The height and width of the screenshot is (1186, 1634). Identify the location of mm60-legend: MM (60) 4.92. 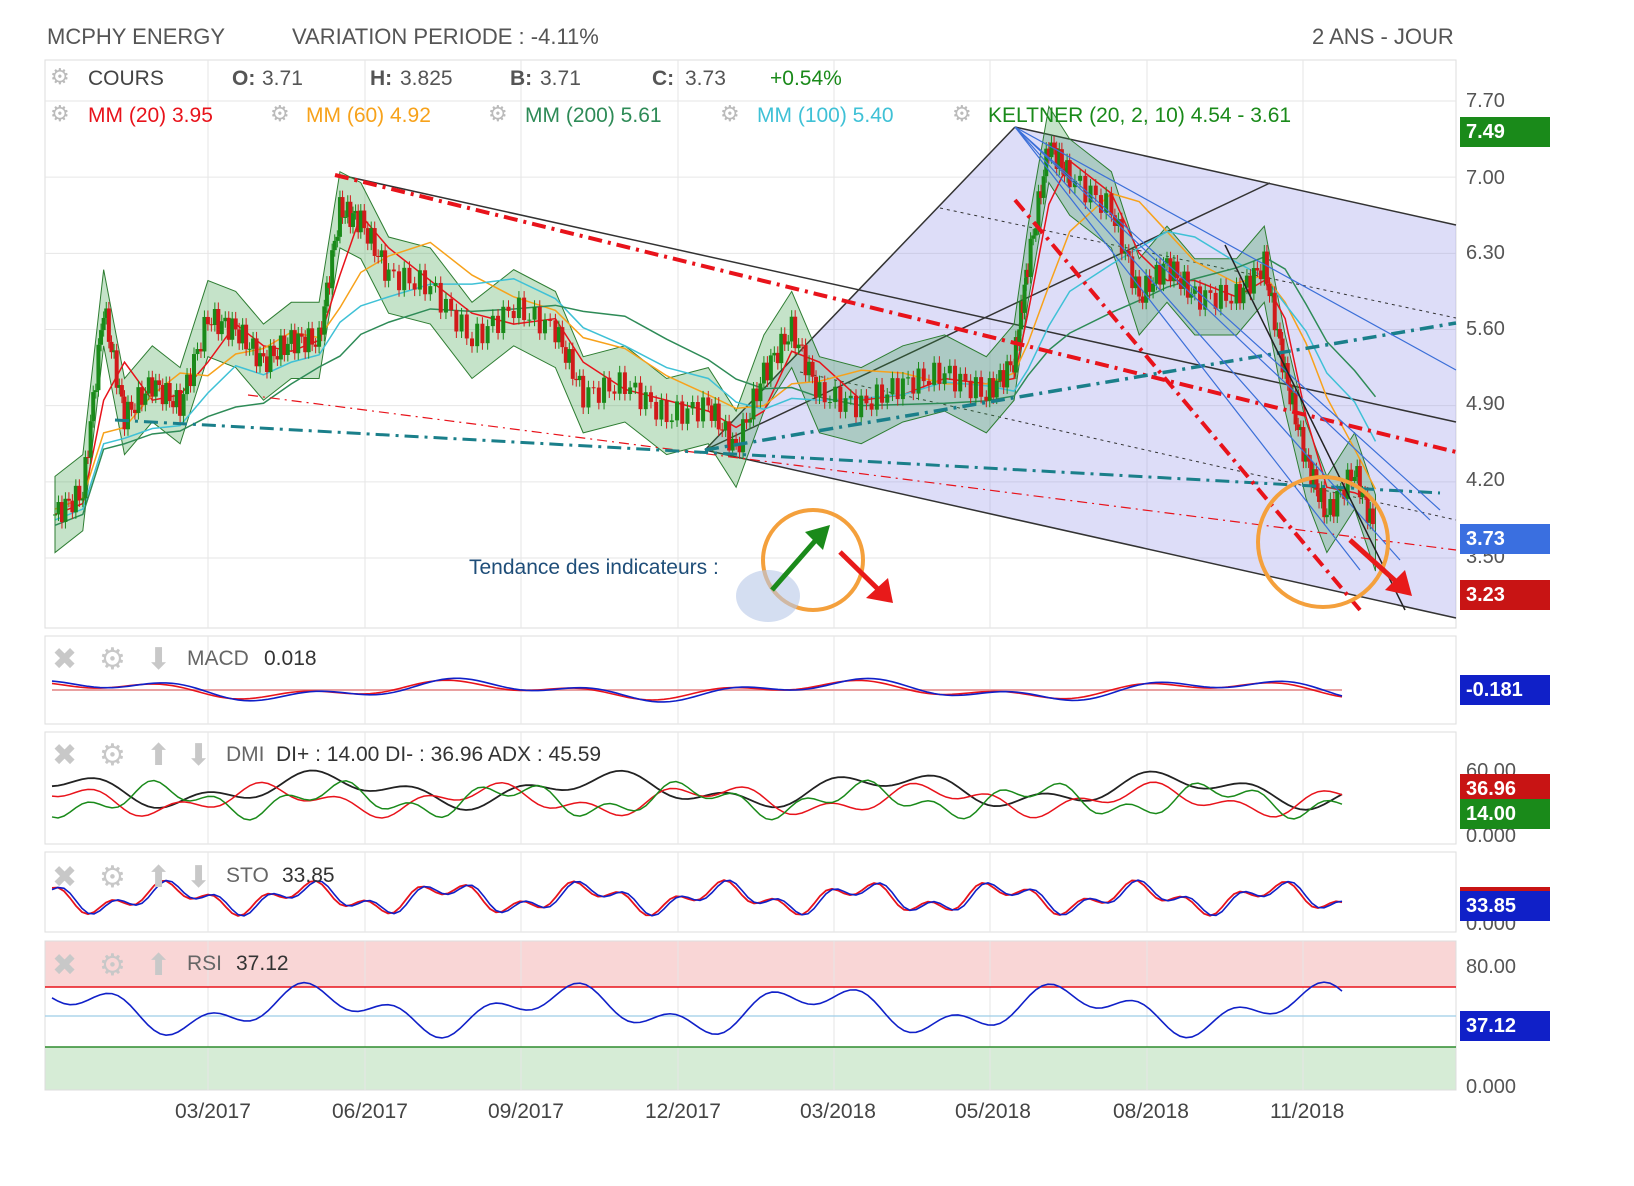
(368, 115).